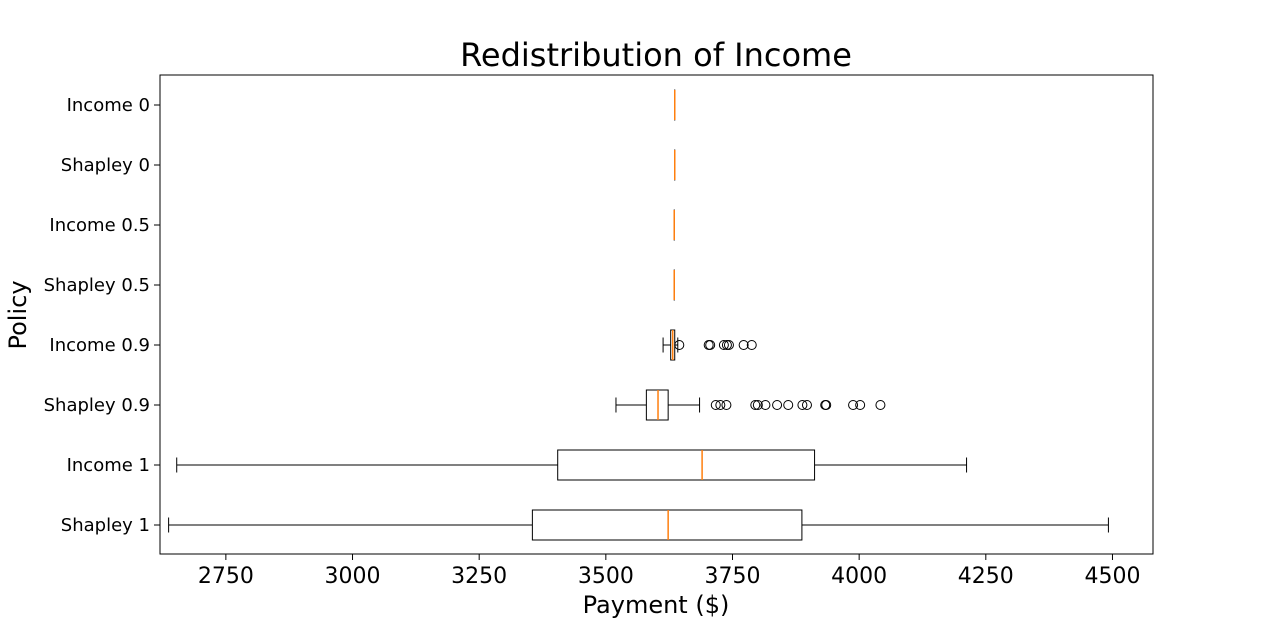 The image size is (1280, 623). What do you see at coordinates (859, 576) in the screenshot?
I see `x-tick-label: 4000` at bounding box center [859, 576].